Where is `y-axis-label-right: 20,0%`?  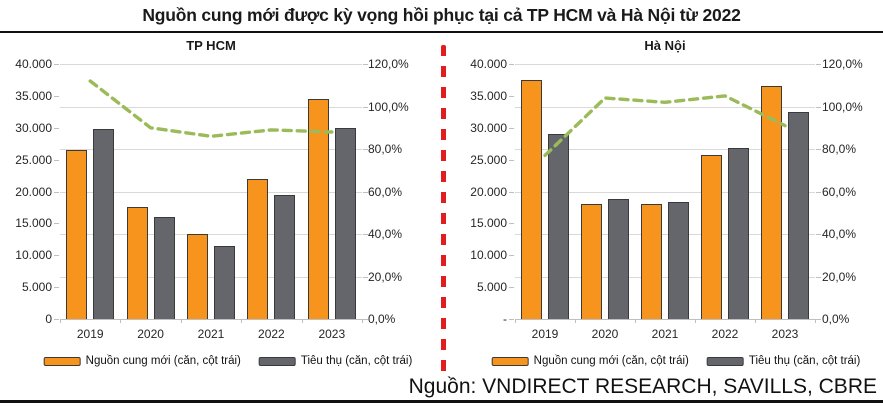 y-axis-label-right: 20,0% is located at coordinates (385, 276).